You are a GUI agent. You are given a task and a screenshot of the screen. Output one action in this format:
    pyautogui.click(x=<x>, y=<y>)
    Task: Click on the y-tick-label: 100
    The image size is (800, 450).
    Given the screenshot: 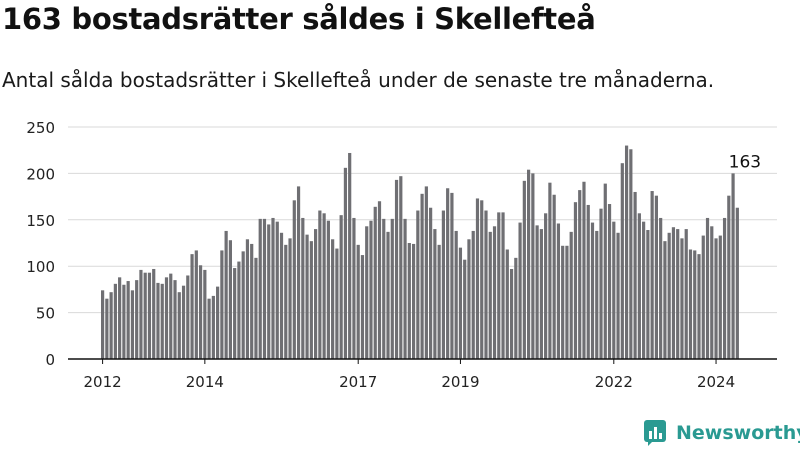 What is the action you would take?
    pyautogui.click(x=40, y=267)
    